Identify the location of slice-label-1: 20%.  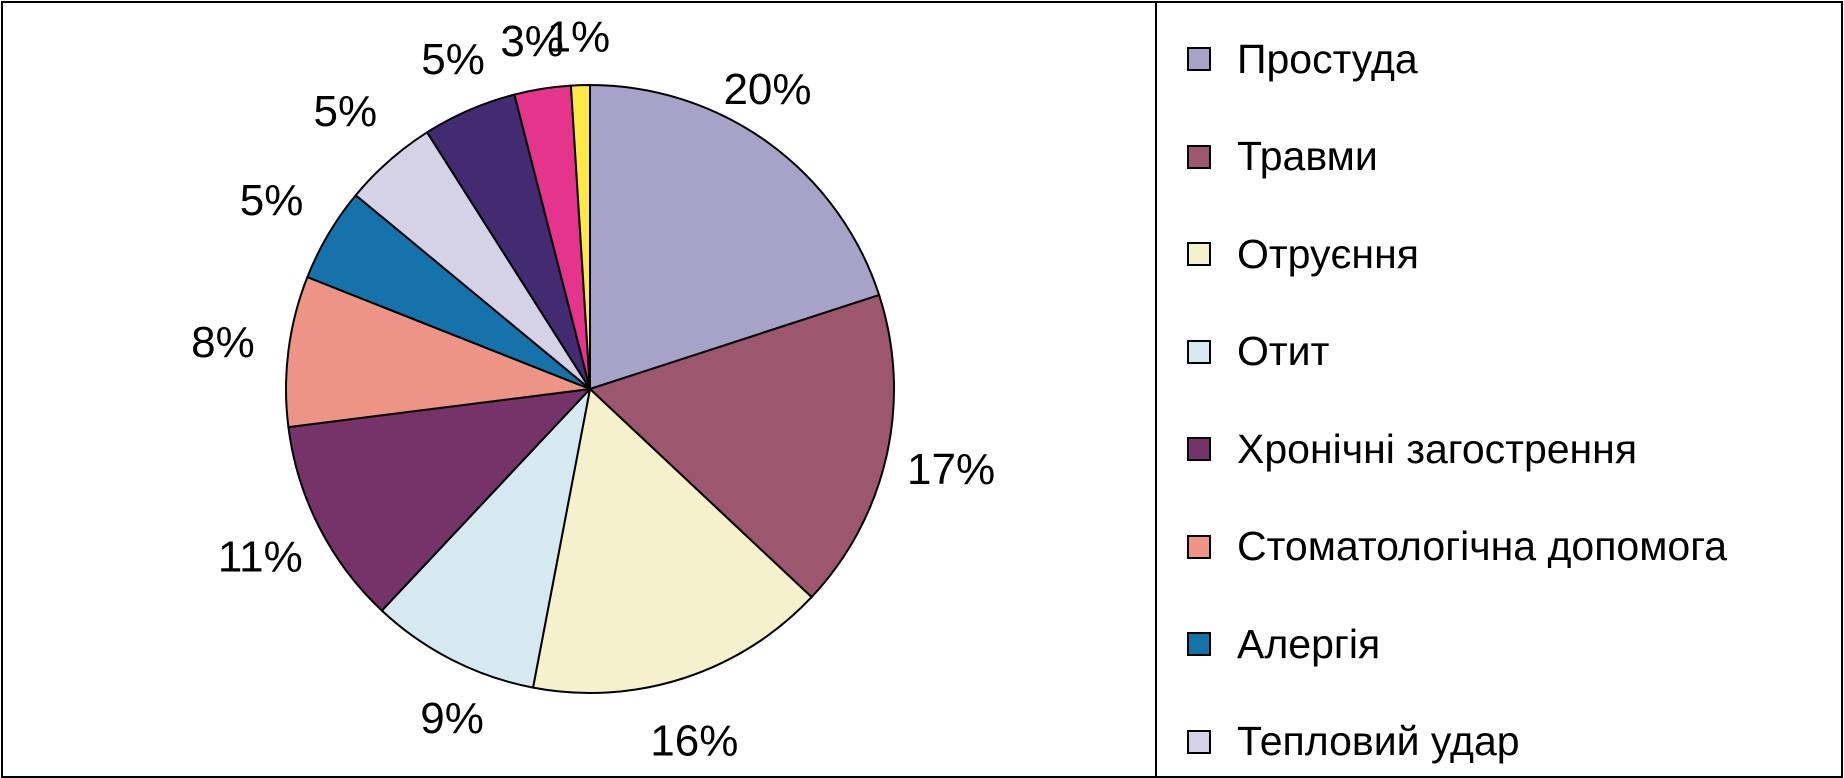
(767, 89).